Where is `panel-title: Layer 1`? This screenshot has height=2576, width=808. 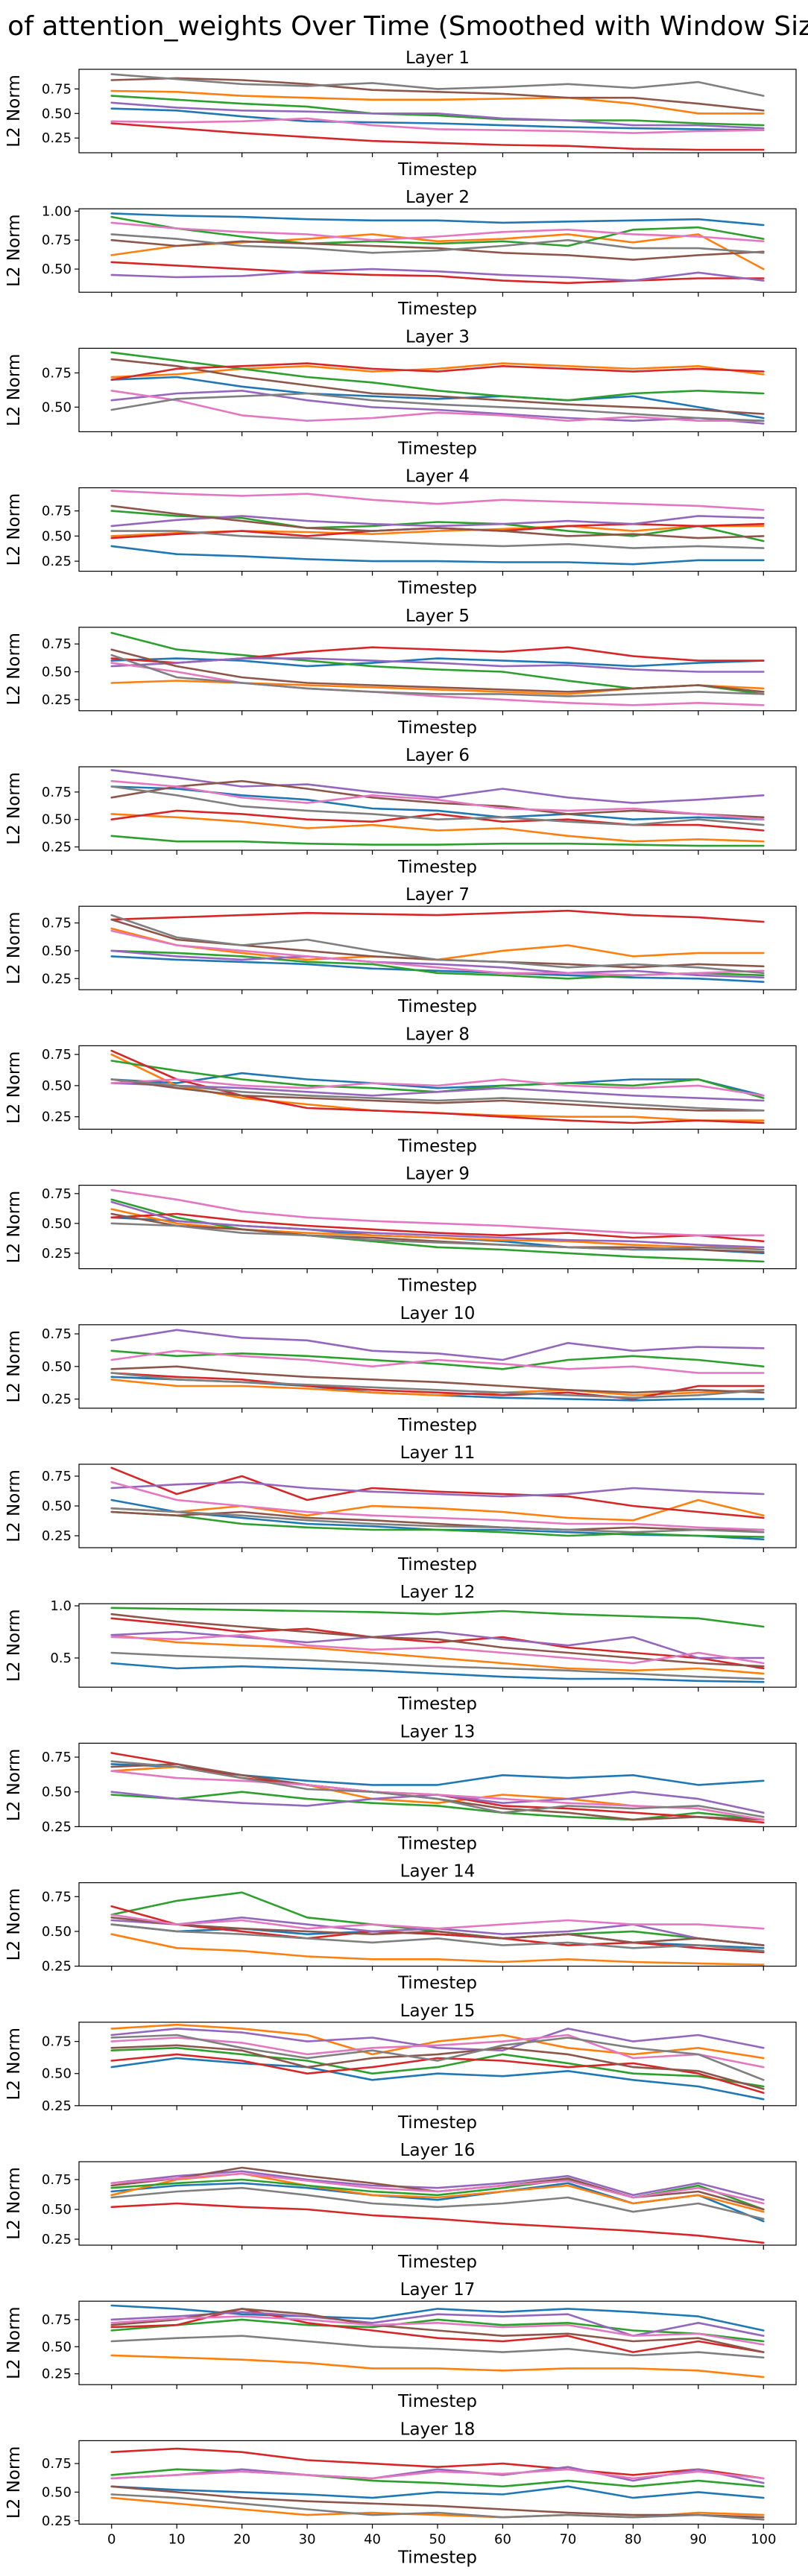
panel-title: Layer 1 is located at coordinates (438, 58).